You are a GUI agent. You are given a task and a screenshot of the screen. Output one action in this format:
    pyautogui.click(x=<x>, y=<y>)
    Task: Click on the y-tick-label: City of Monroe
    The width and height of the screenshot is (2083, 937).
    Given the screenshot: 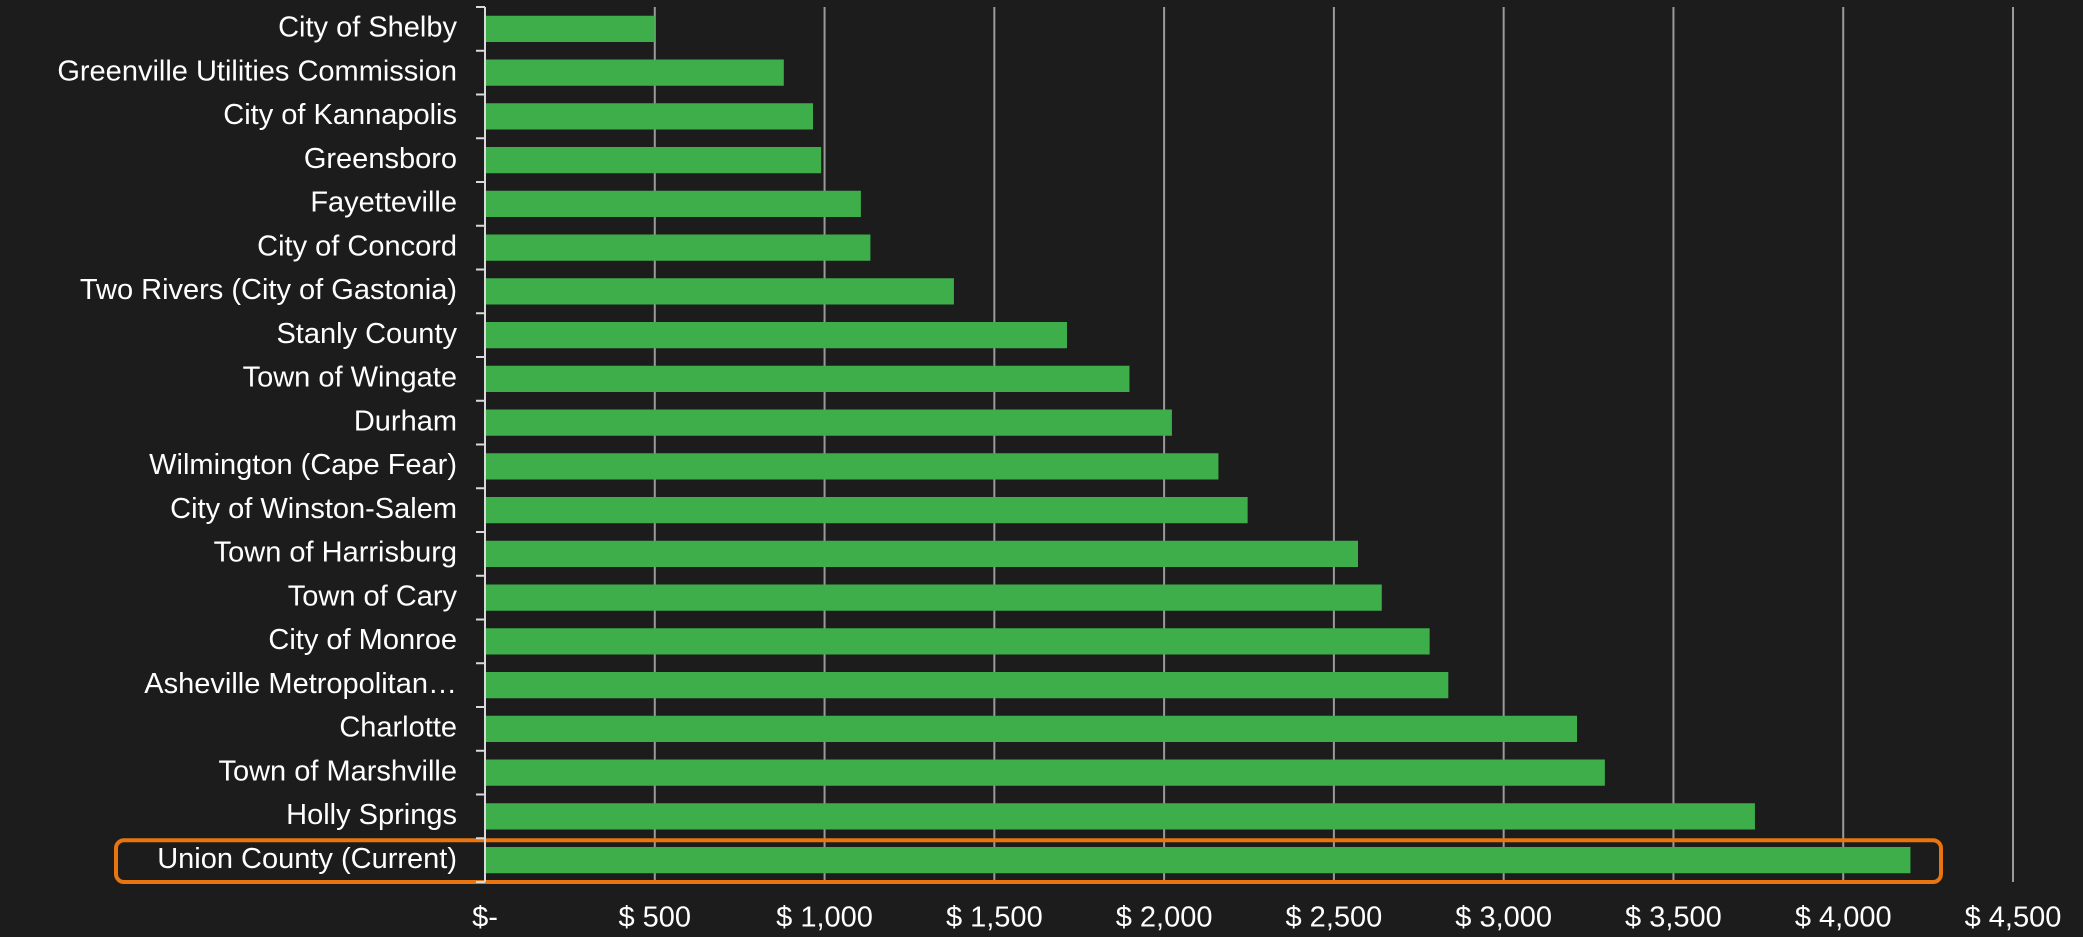 What is the action you would take?
    pyautogui.click(x=362, y=640)
    